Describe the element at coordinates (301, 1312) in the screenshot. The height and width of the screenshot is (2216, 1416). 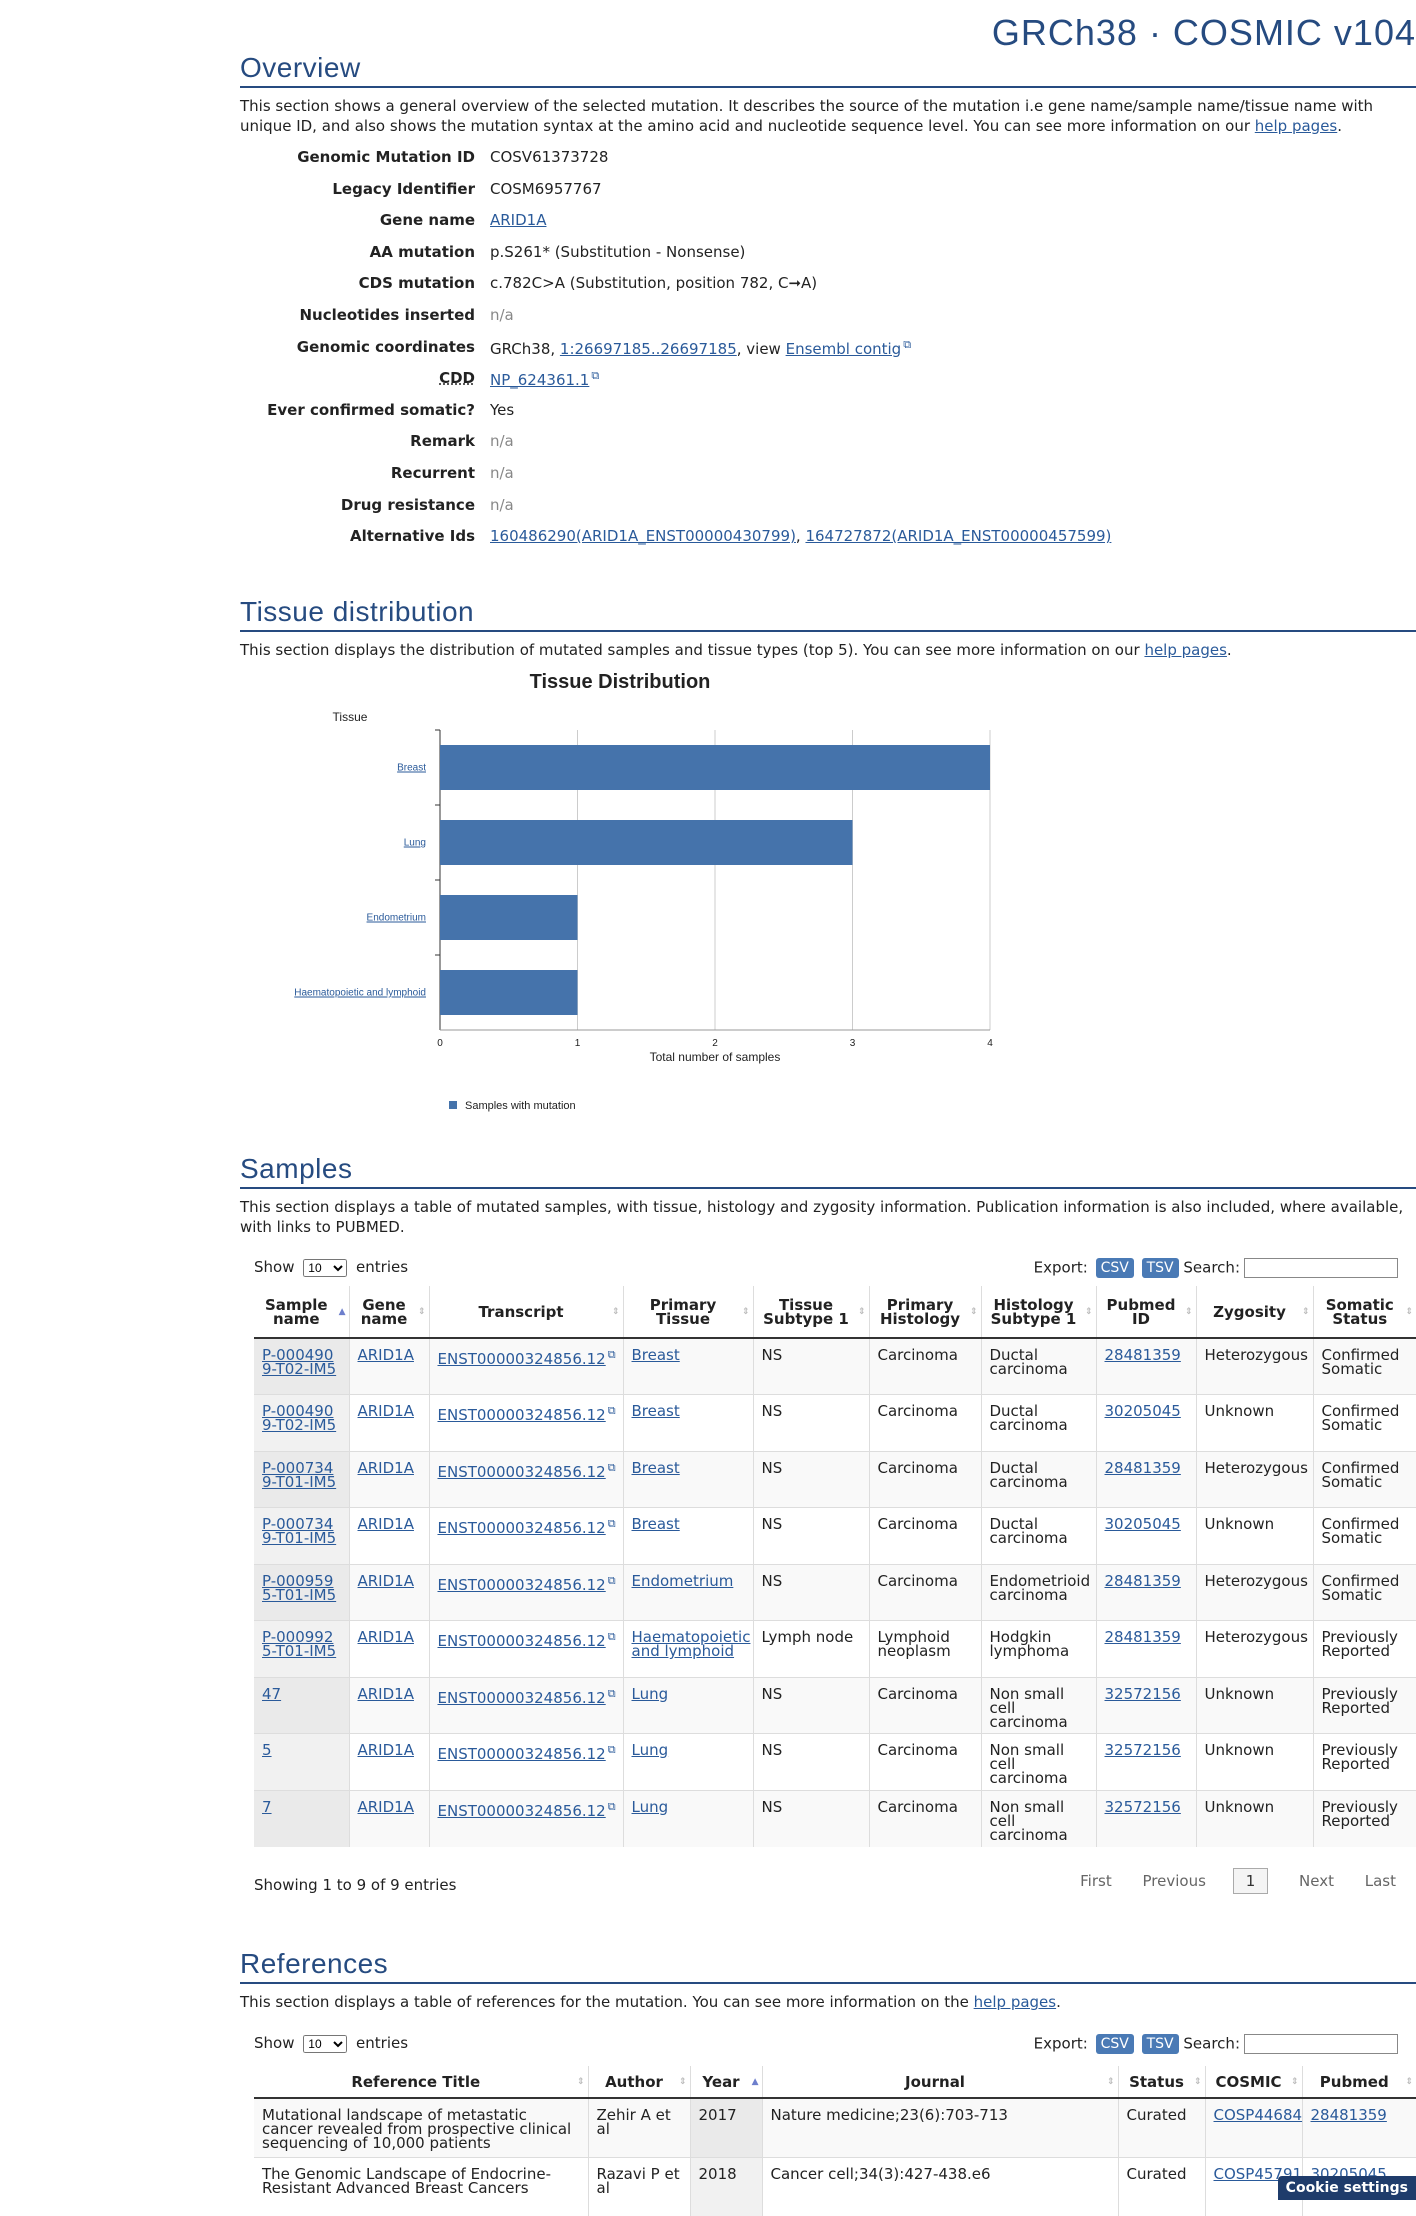
I see `samples-col-header: Sample name ▲` at that location.